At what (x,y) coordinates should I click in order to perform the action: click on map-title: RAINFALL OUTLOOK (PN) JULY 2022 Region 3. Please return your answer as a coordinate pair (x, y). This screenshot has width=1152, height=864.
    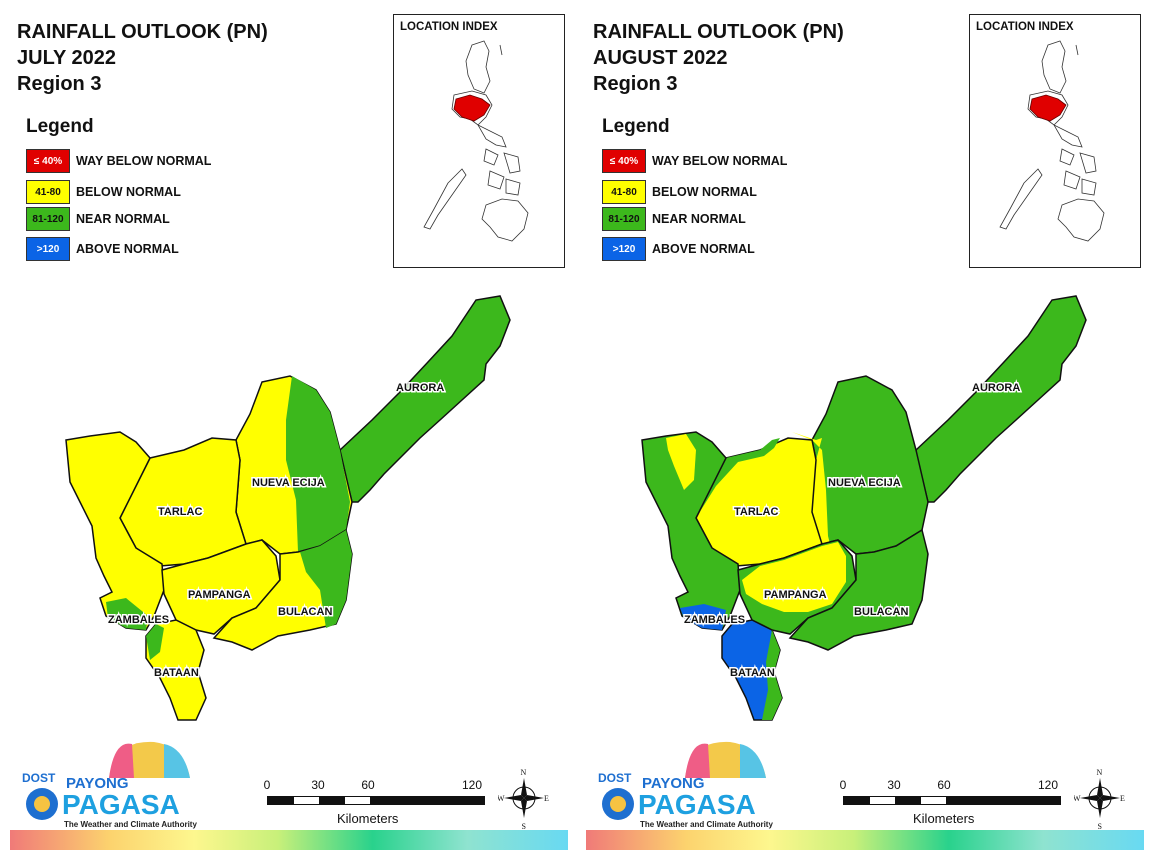
    Looking at the image, I should click on (142, 58).